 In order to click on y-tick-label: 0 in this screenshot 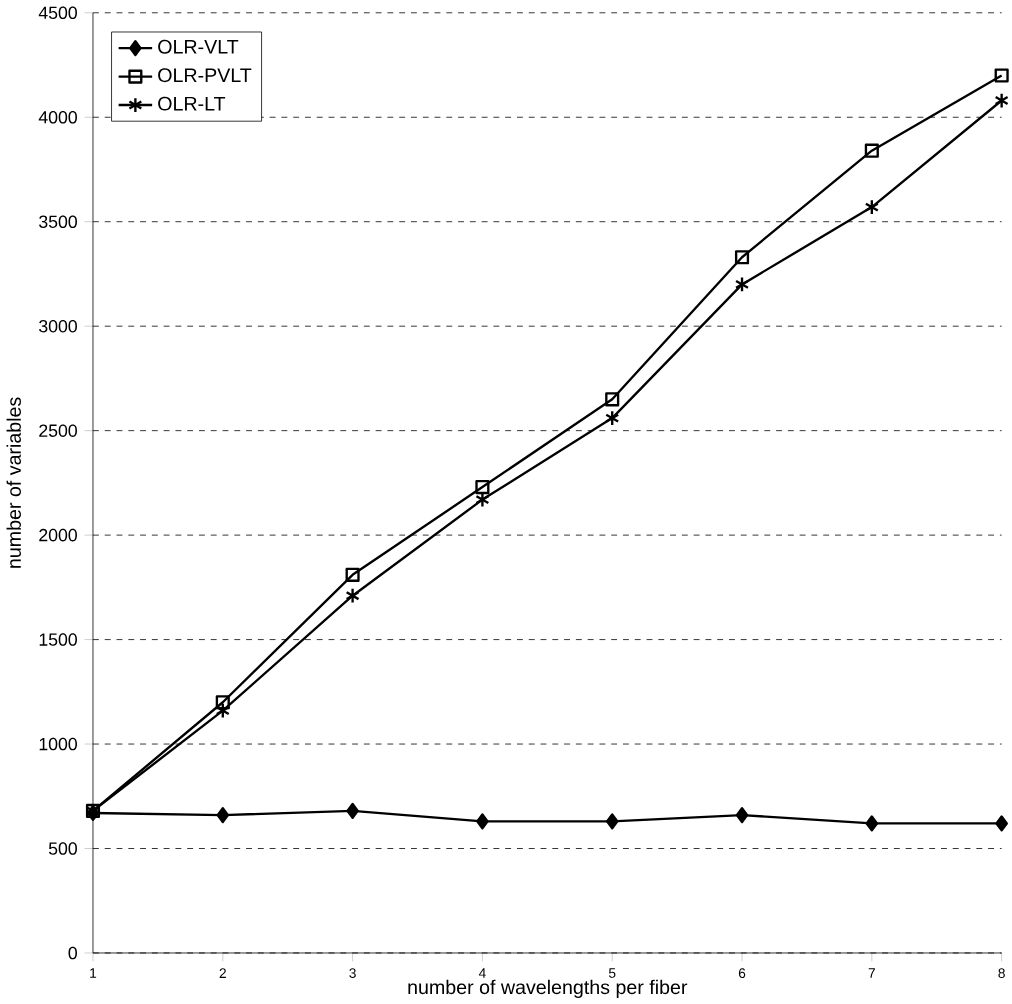, I will do `click(72, 952)`.